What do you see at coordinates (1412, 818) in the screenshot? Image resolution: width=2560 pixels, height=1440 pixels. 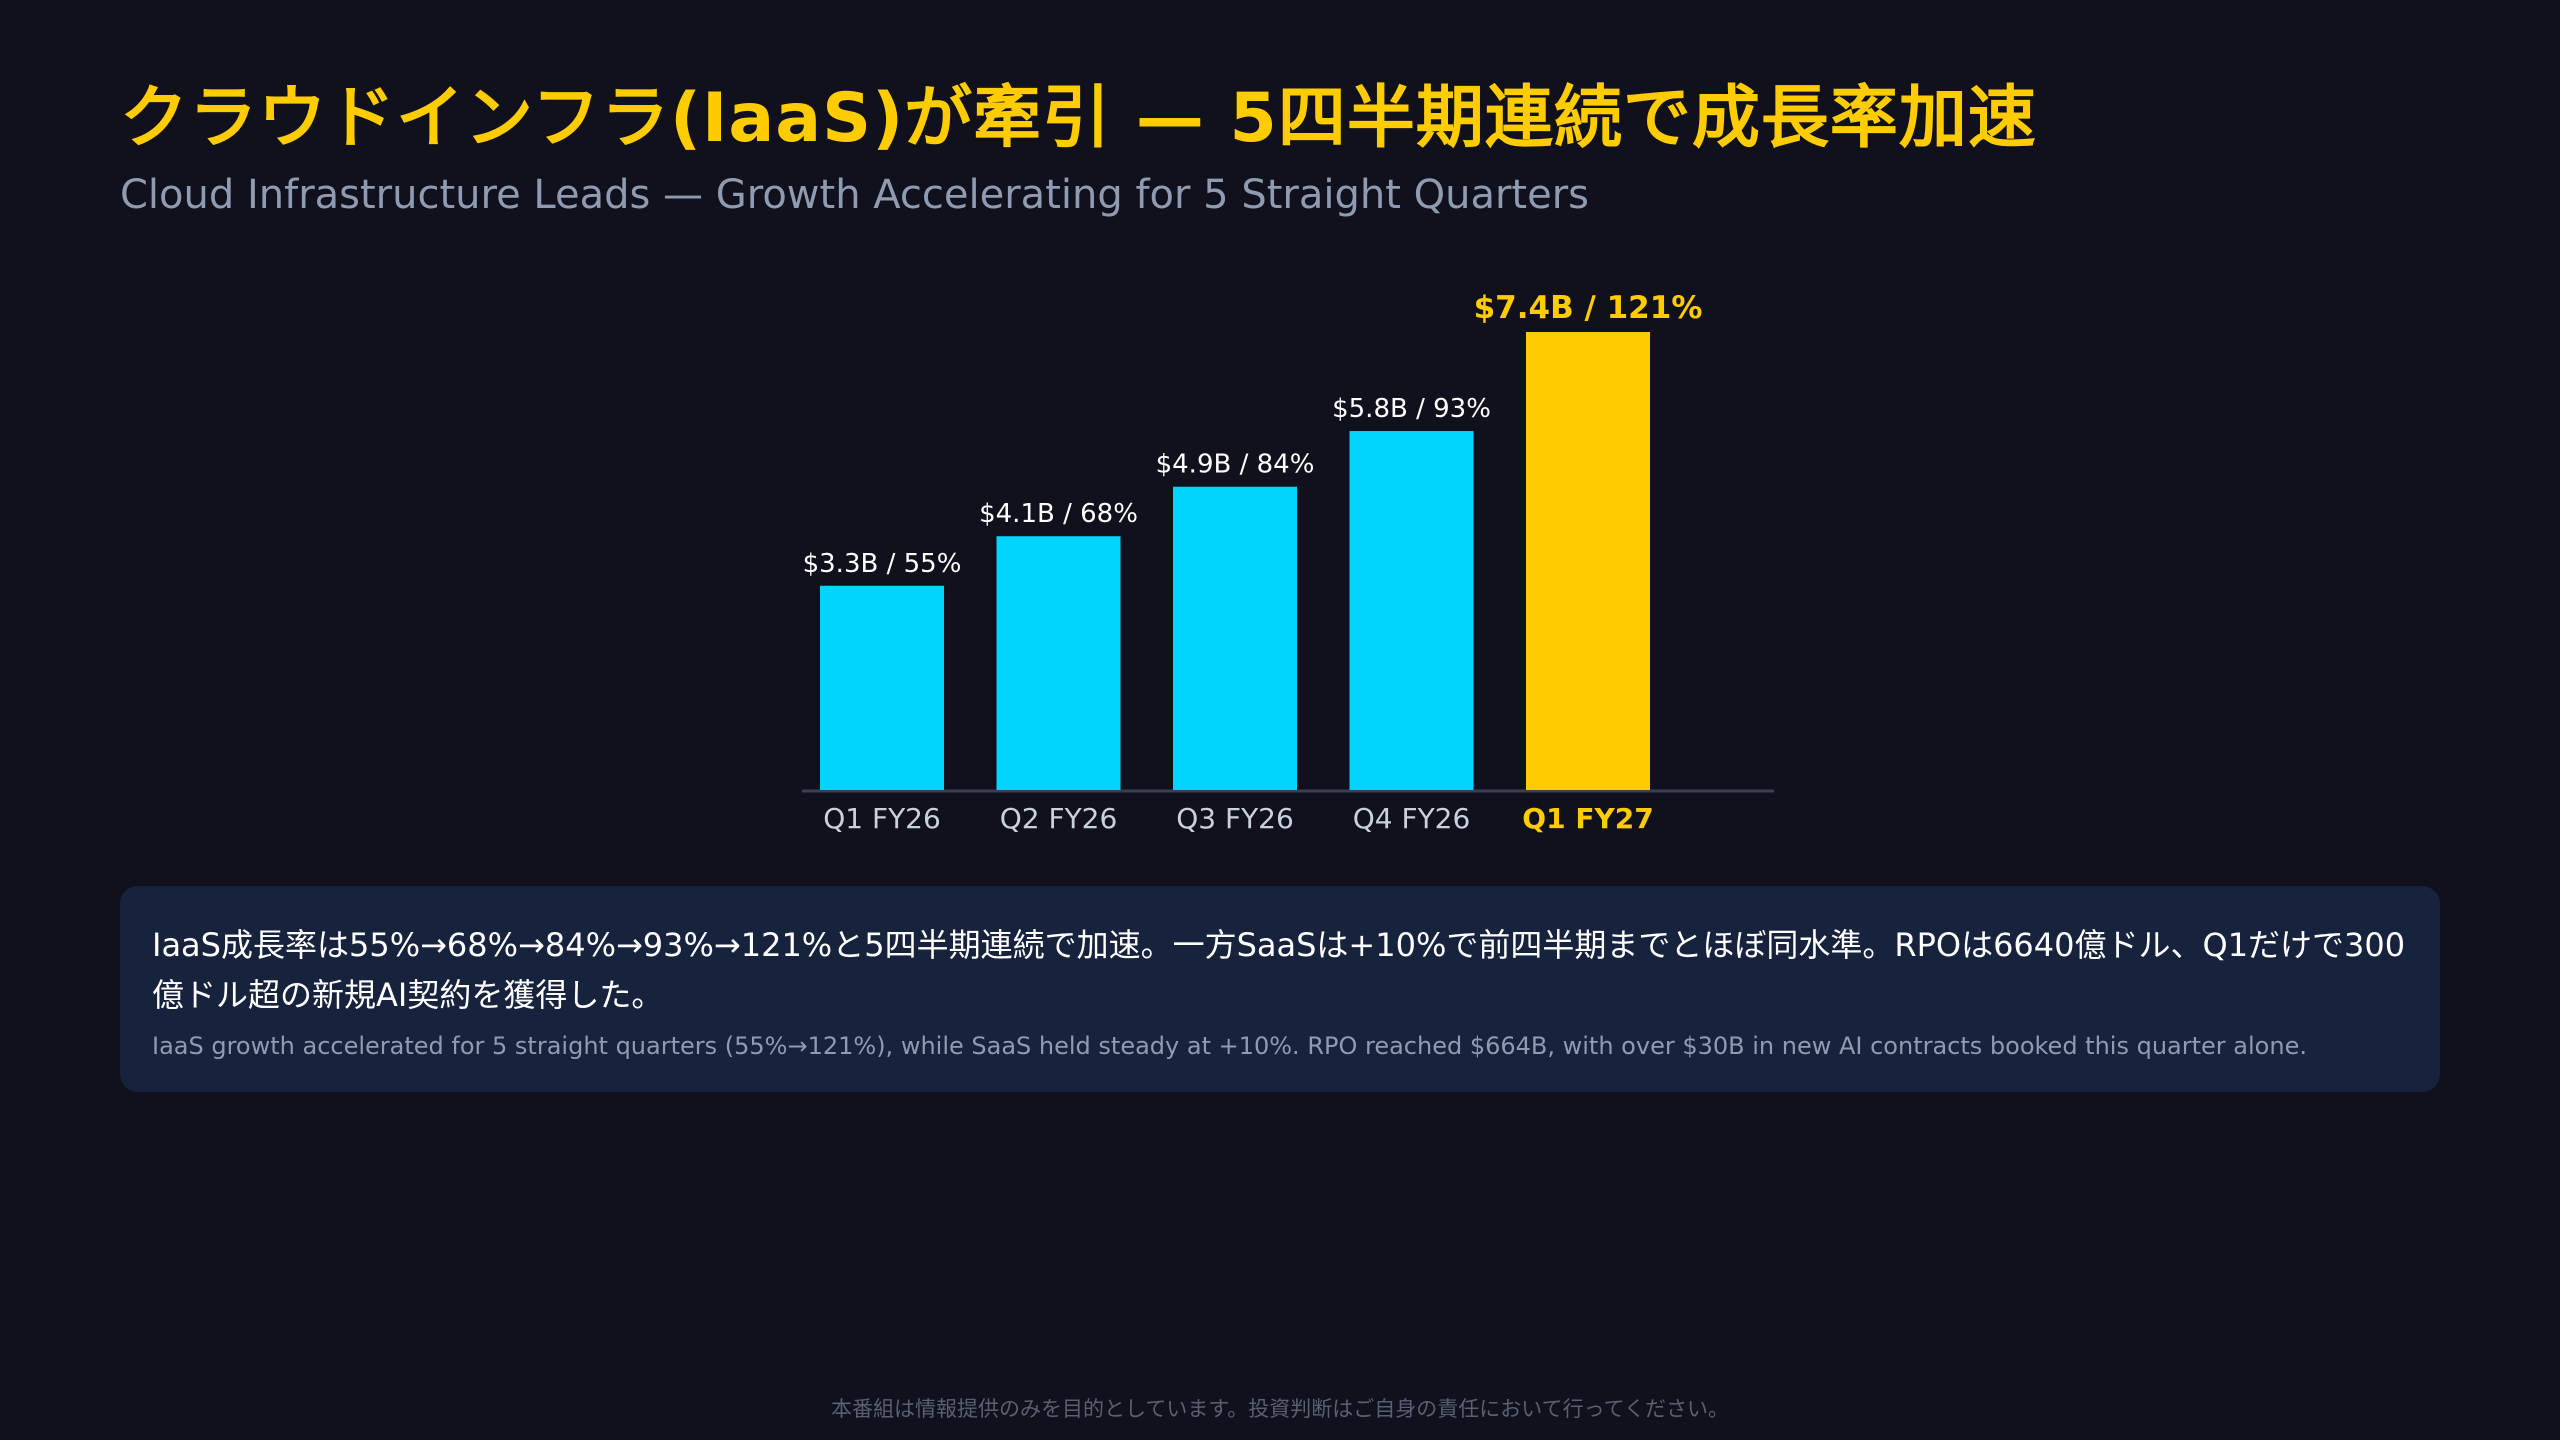 I see `x-tick-label: Q4 FY26` at bounding box center [1412, 818].